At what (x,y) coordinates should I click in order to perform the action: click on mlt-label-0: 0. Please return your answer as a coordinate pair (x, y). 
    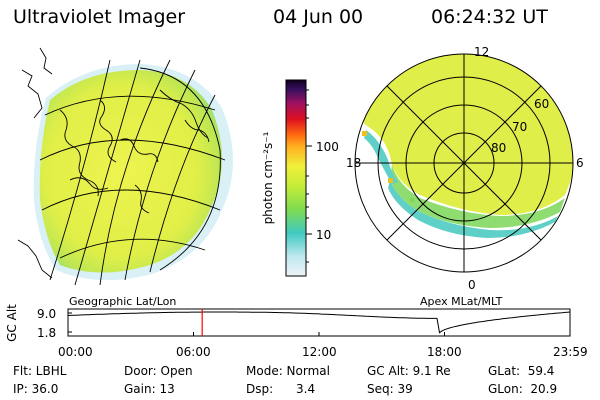
    Looking at the image, I should click on (472, 285).